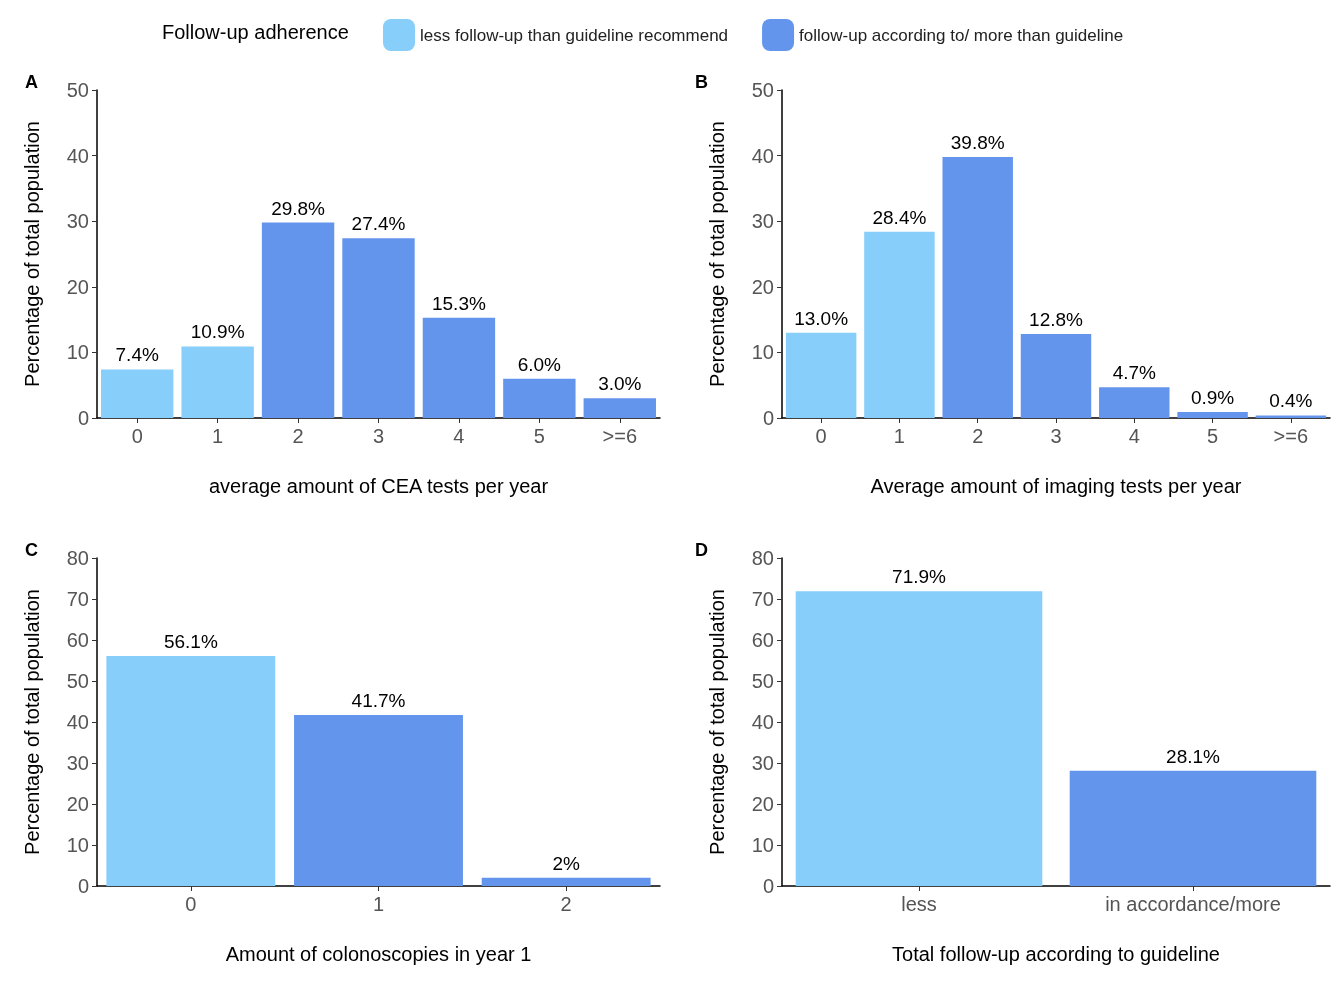 The image size is (1339, 985). What do you see at coordinates (566, 863) in the screenshot?
I see `data-label: 2%` at bounding box center [566, 863].